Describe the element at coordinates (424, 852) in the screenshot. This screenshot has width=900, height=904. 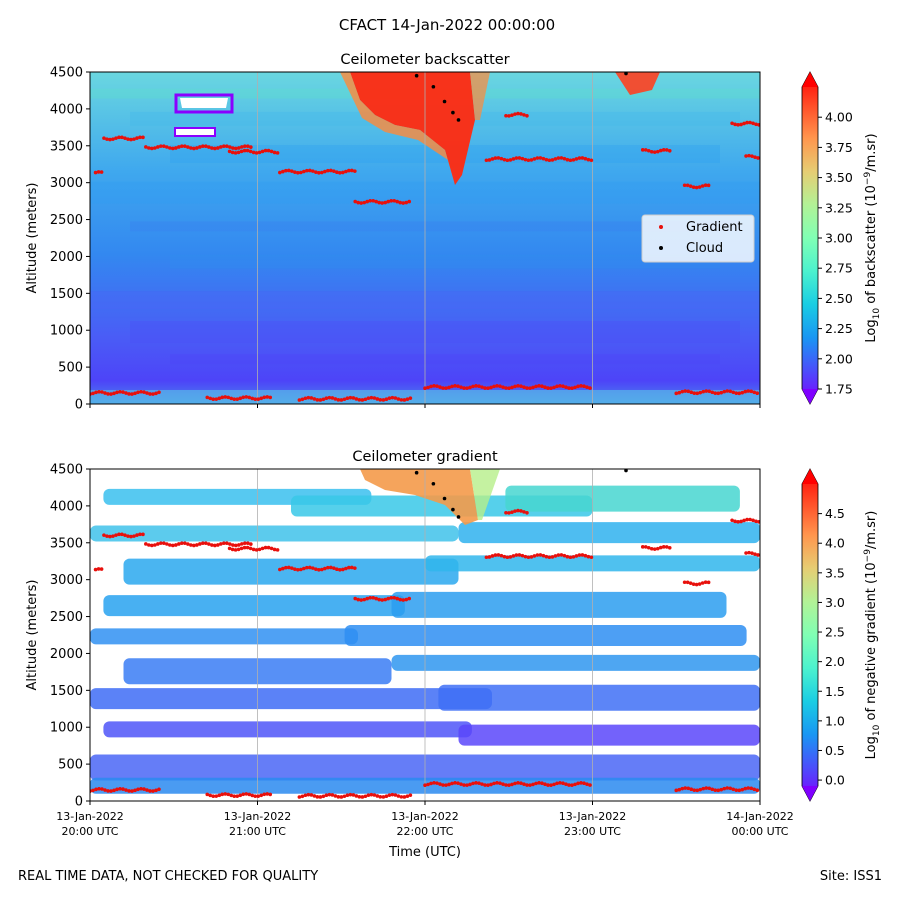
I see `x-axis-label: Time (UTC)` at that location.